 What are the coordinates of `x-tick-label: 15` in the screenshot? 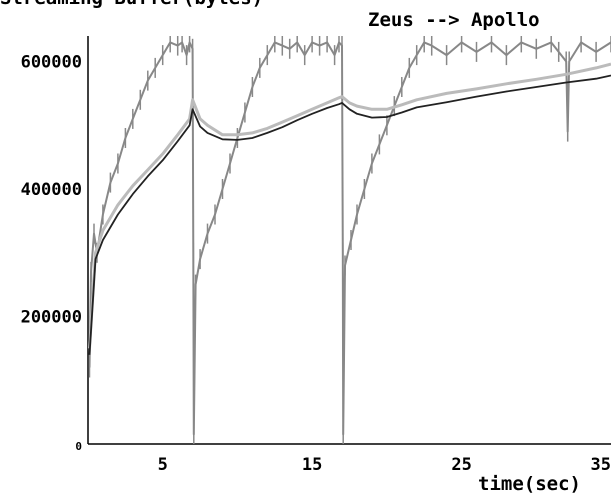 It's located at (312, 465).